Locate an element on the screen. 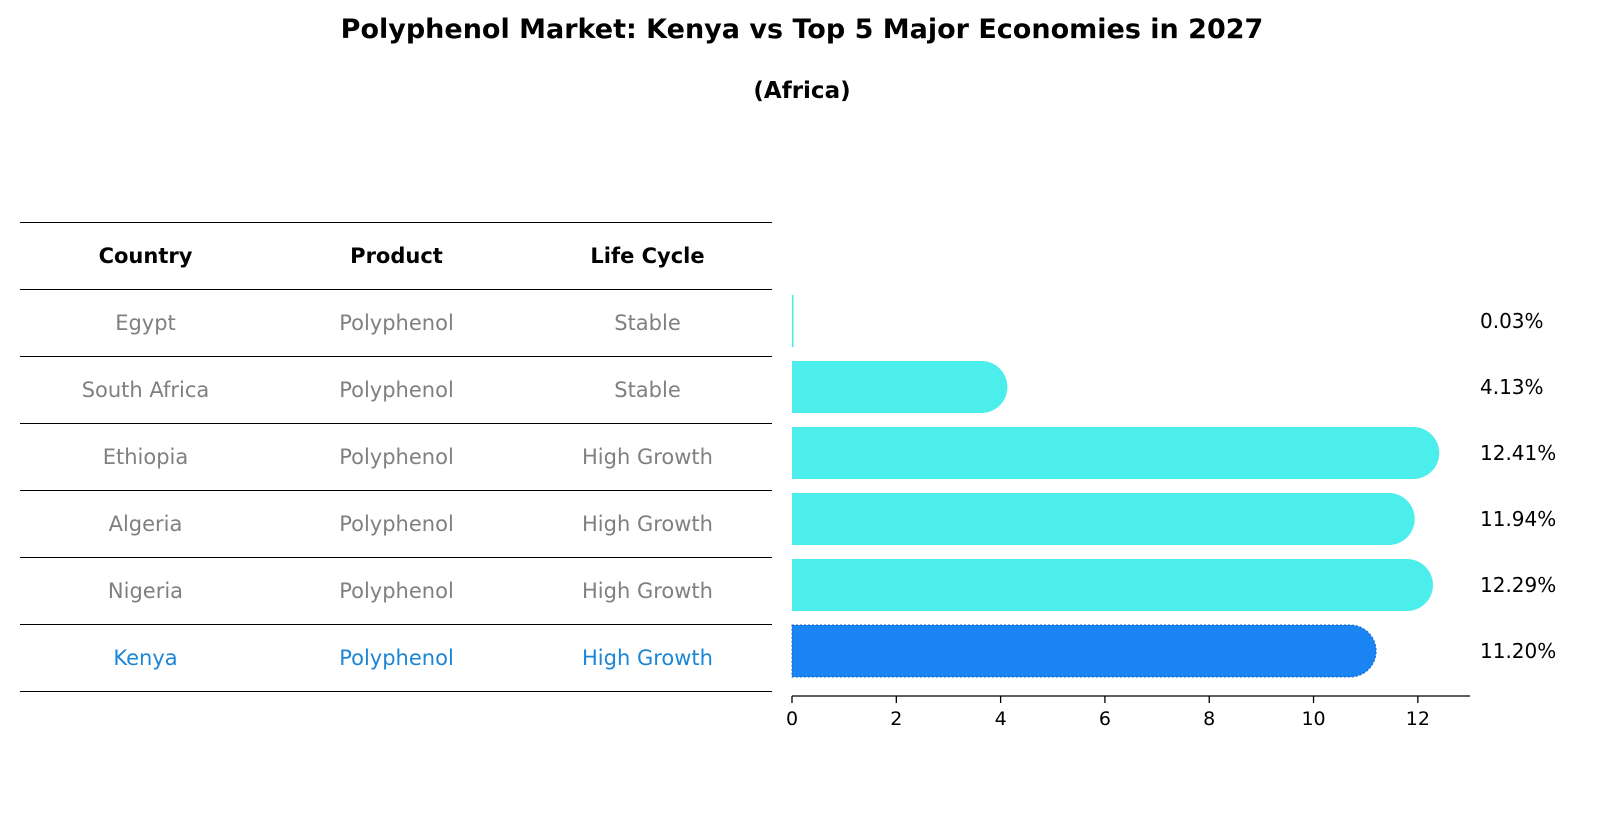 This screenshot has width=1604, height=823. table-row: South Africa Polyphenol Stable is located at coordinates (396, 390).